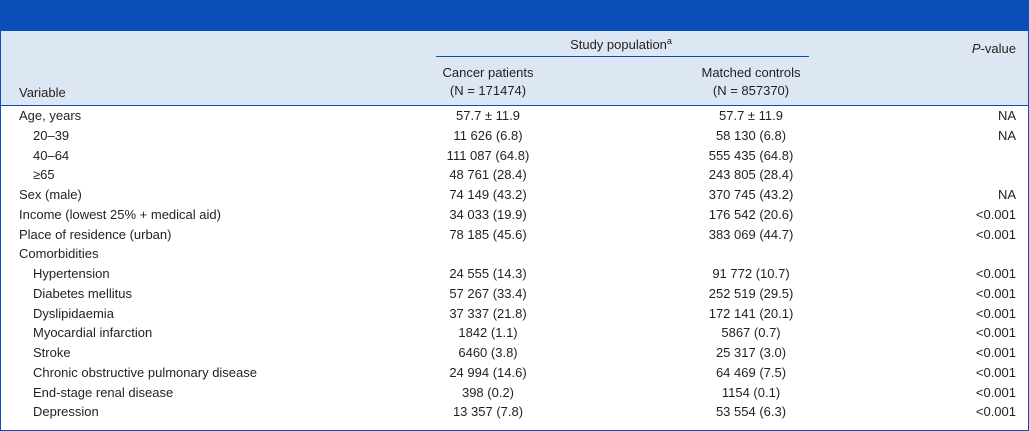 The width and height of the screenshot is (1029, 431). What do you see at coordinates (488, 392) in the screenshot?
I see `cancer-cell: 398 (0.2)` at bounding box center [488, 392].